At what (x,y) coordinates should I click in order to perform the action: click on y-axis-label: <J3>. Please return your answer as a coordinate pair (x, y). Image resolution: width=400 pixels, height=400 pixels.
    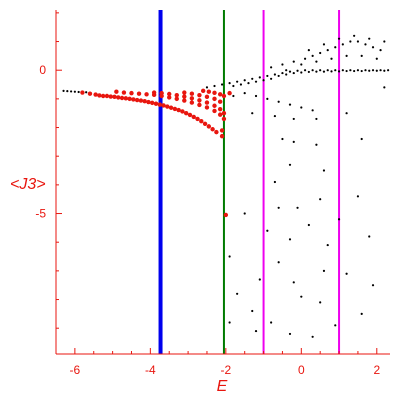
    Looking at the image, I should click on (28, 184).